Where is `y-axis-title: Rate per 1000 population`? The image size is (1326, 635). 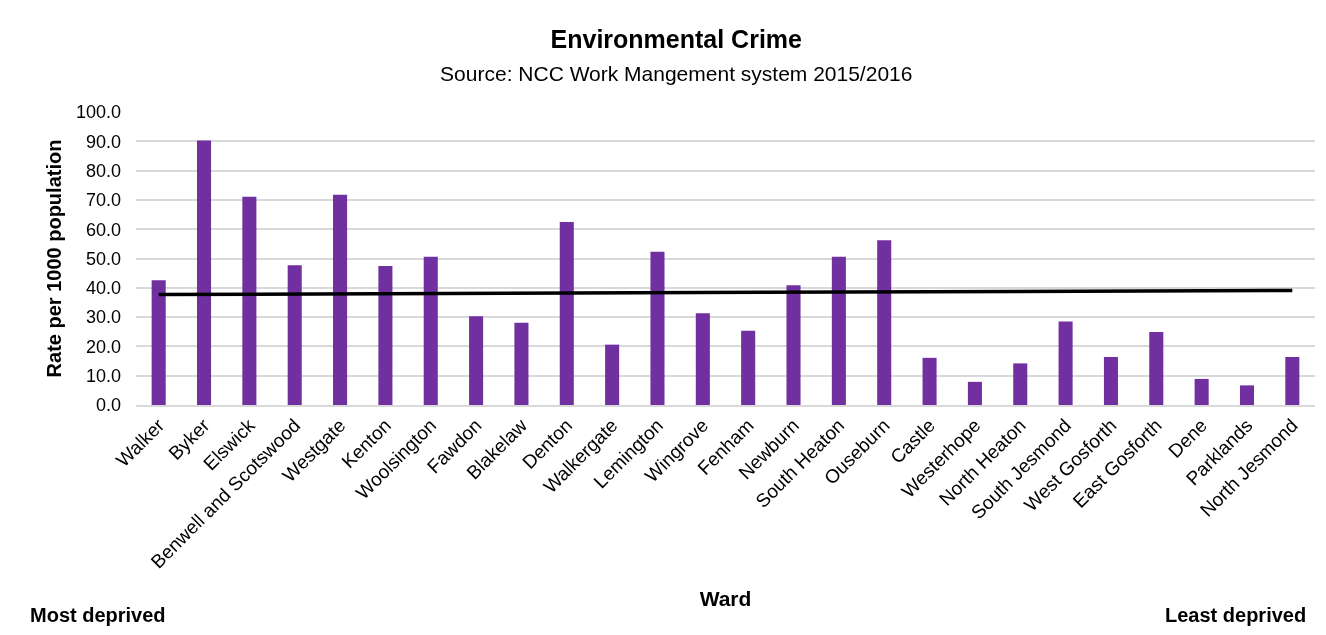 y-axis-title: Rate per 1000 population is located at coordinates (54, 258).